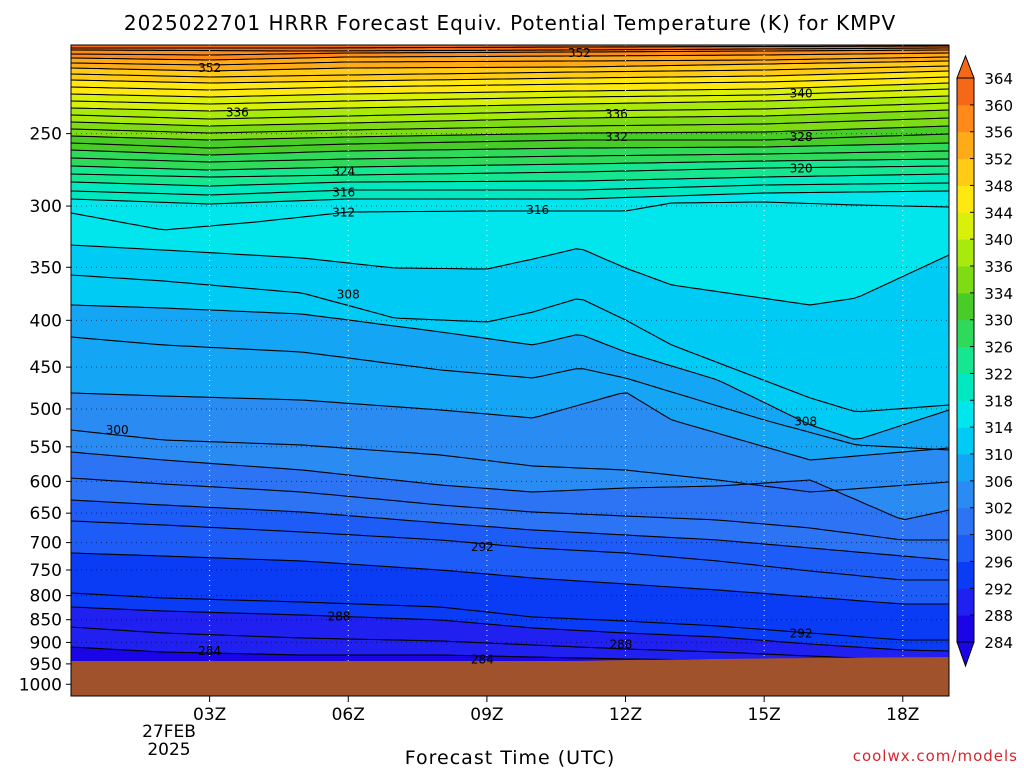 This screenshot has width=1024, height=768. What do you see at coordinates (46, 544) in the screenshot?
I see `y-tick-label: 700` at bounding box center [46, 544].